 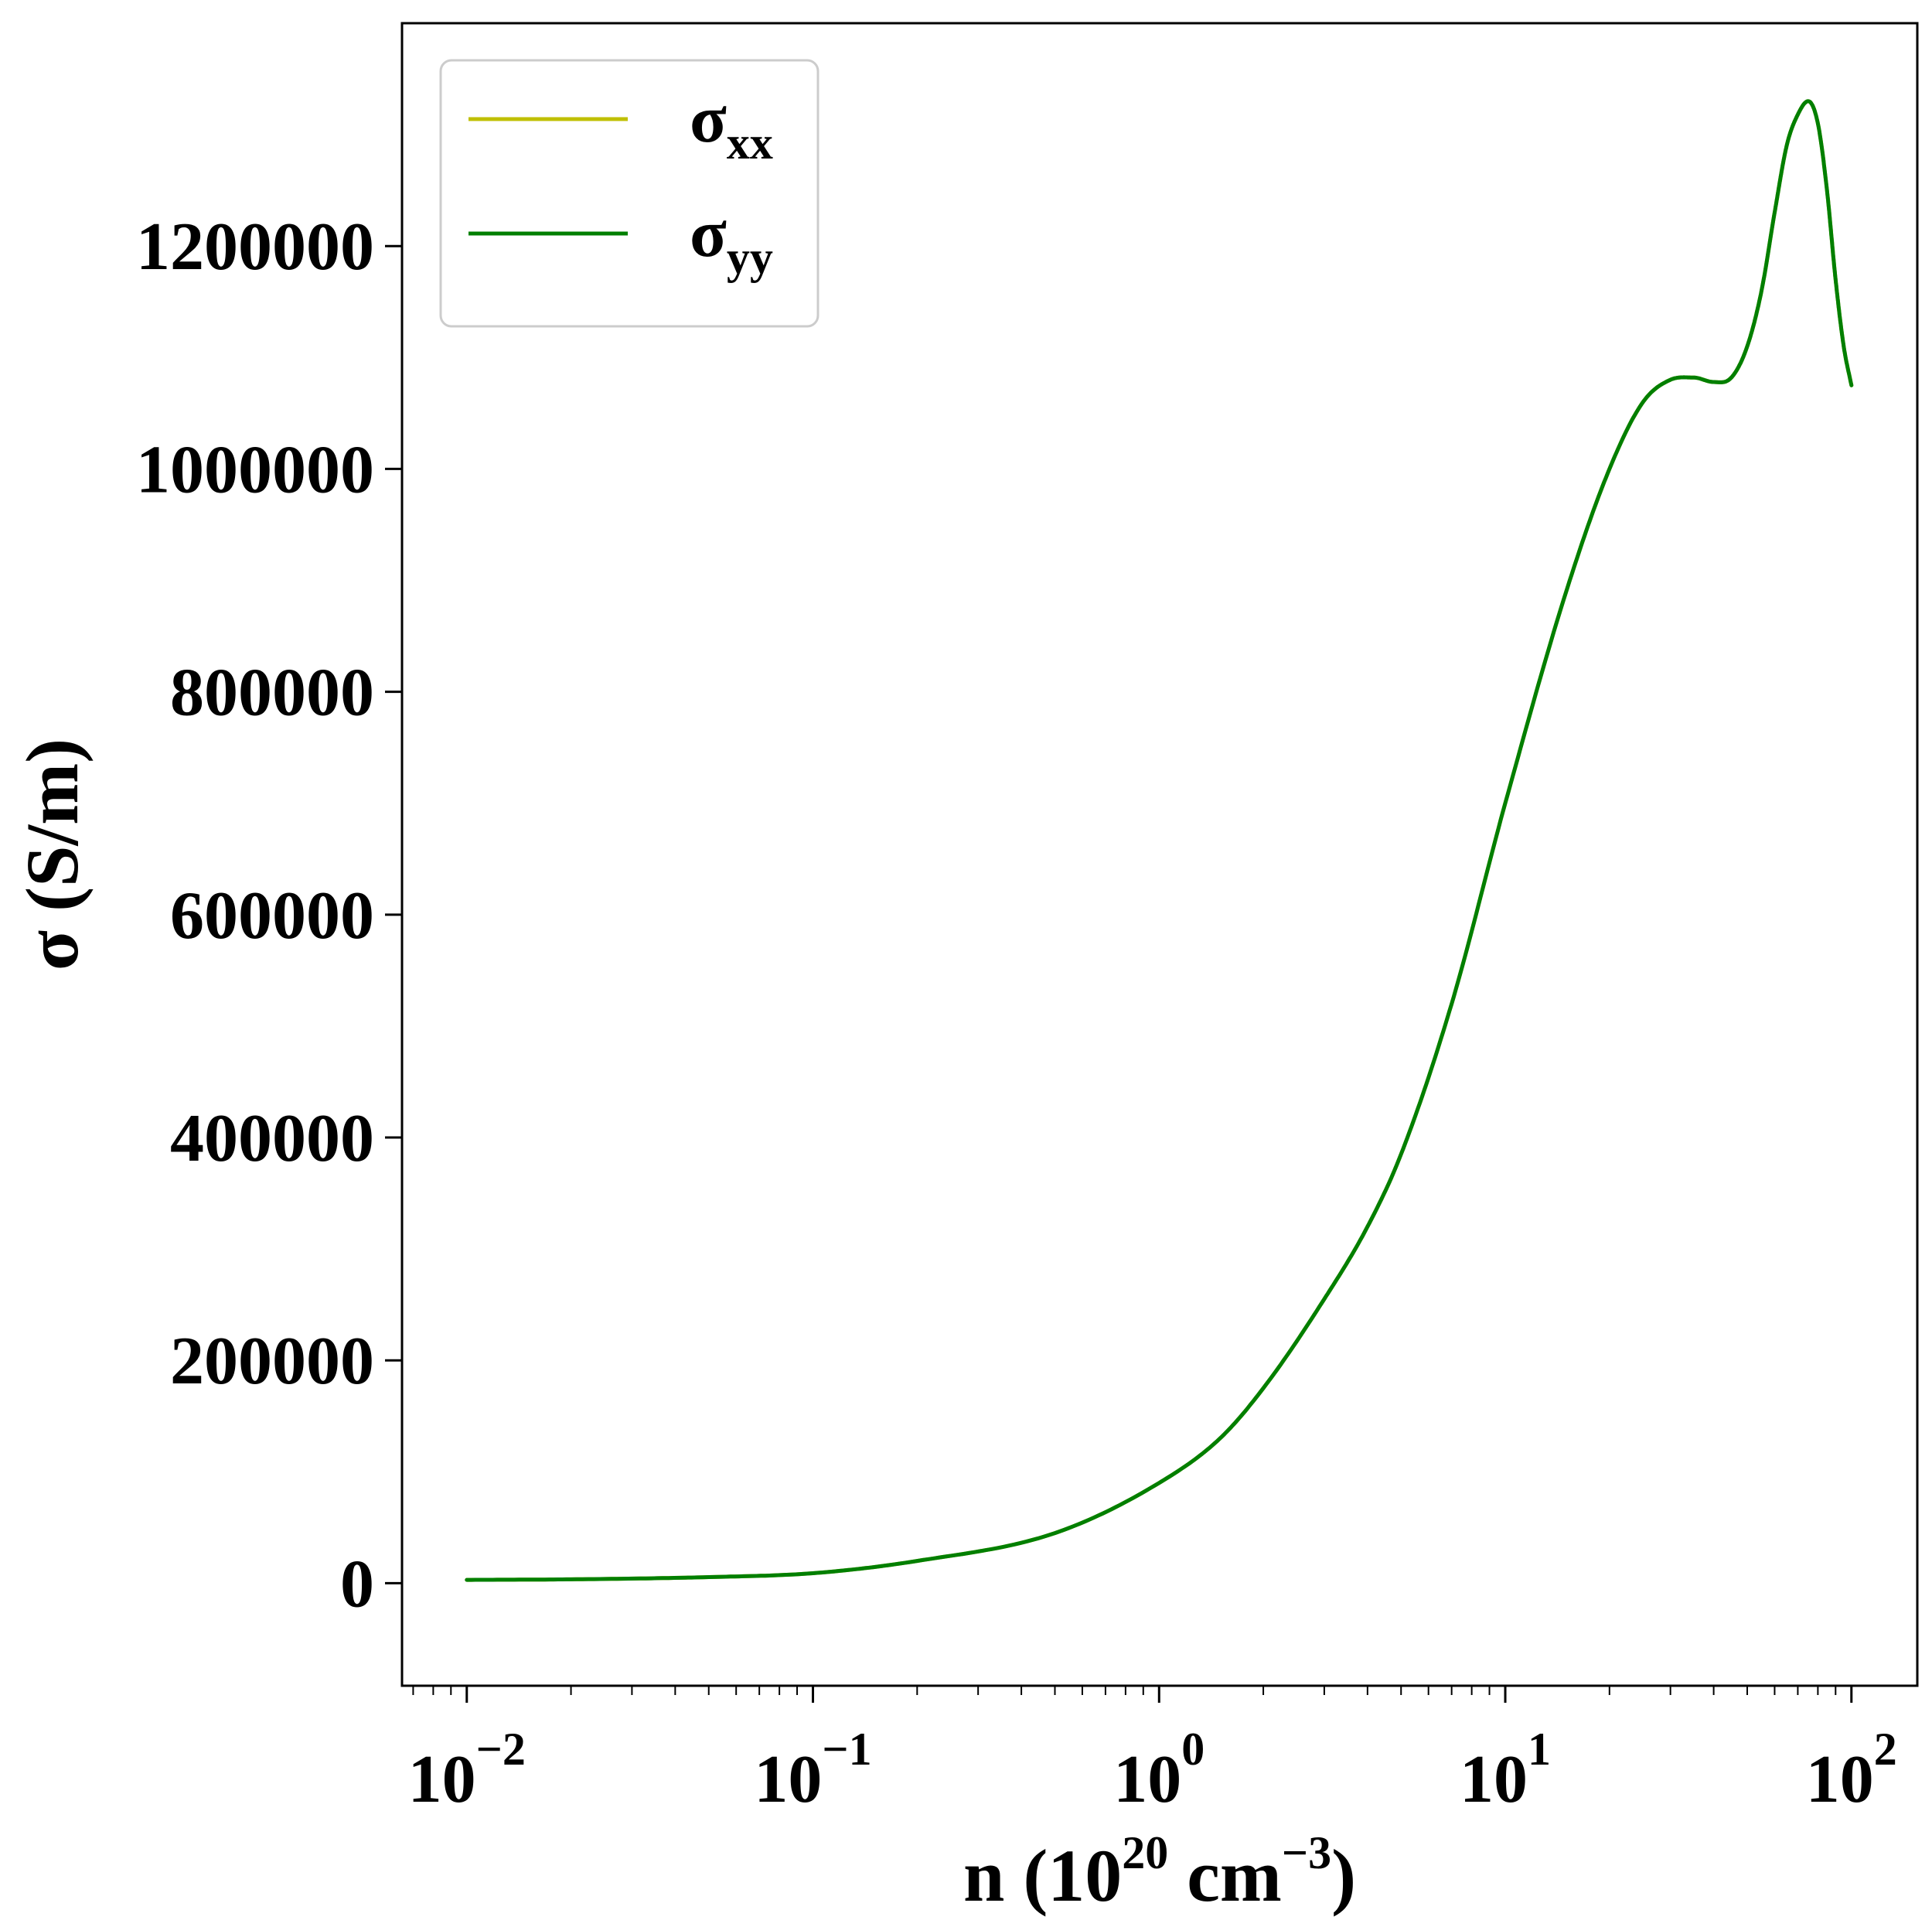 I want to click on y-tick-label: 1200000, so click(x=255, y=247).